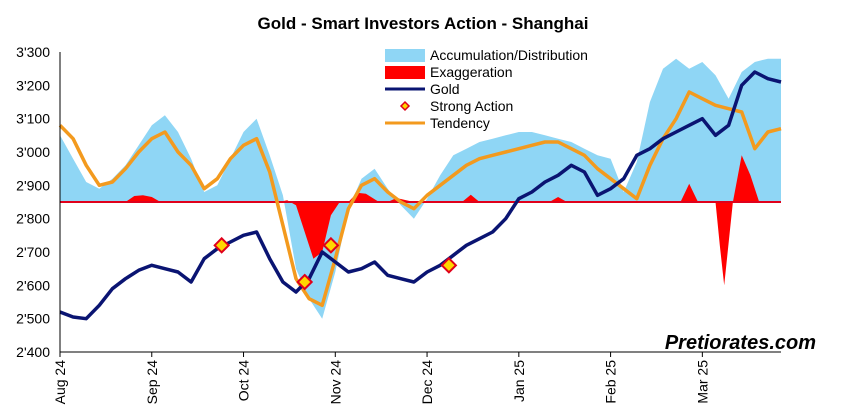 This screenshot has width=847, height=418. I want to click on y-tick-label: 3'200, so click(33, 85).